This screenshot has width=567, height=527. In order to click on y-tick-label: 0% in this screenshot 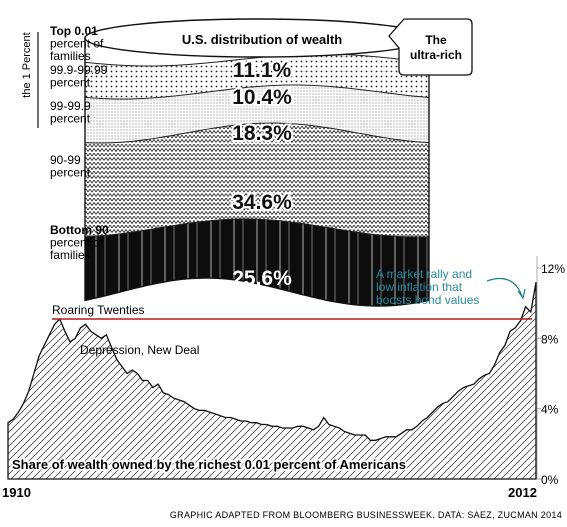, I will do `click(550, 480)`.